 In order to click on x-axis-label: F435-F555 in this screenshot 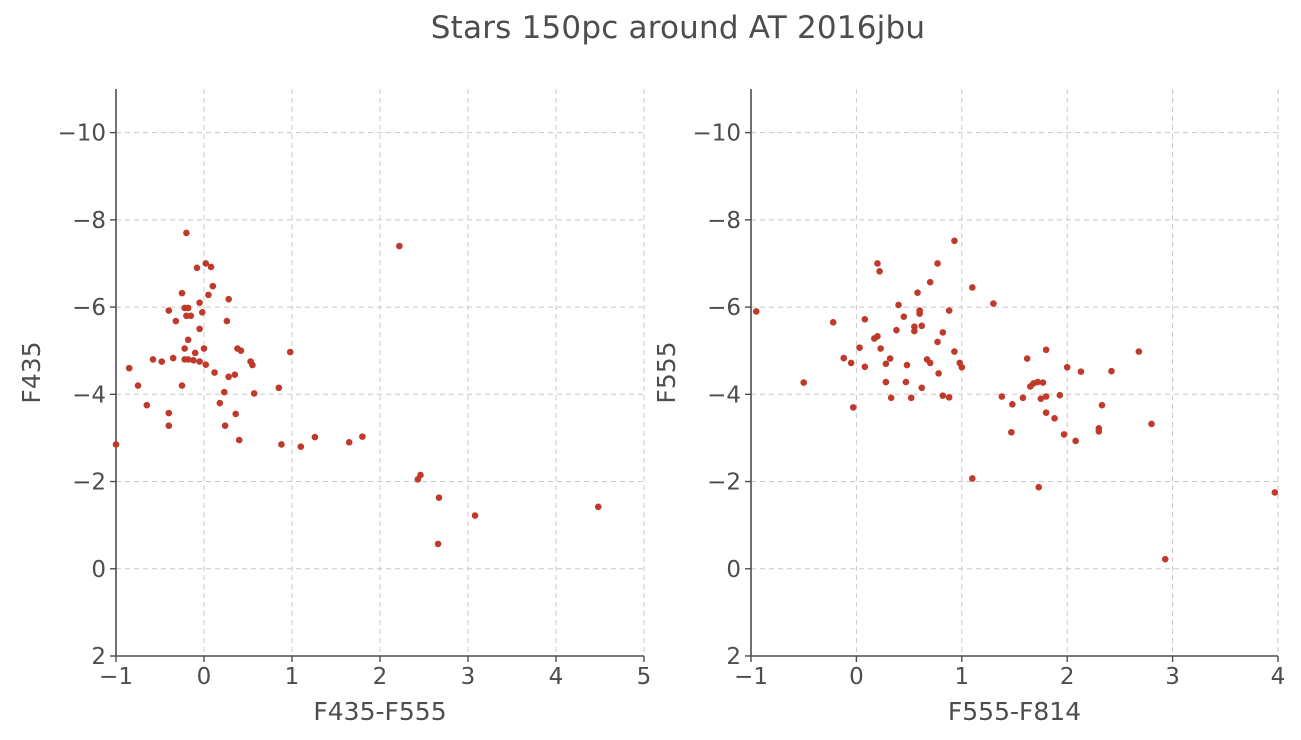, I will do `click(379, 711)`.